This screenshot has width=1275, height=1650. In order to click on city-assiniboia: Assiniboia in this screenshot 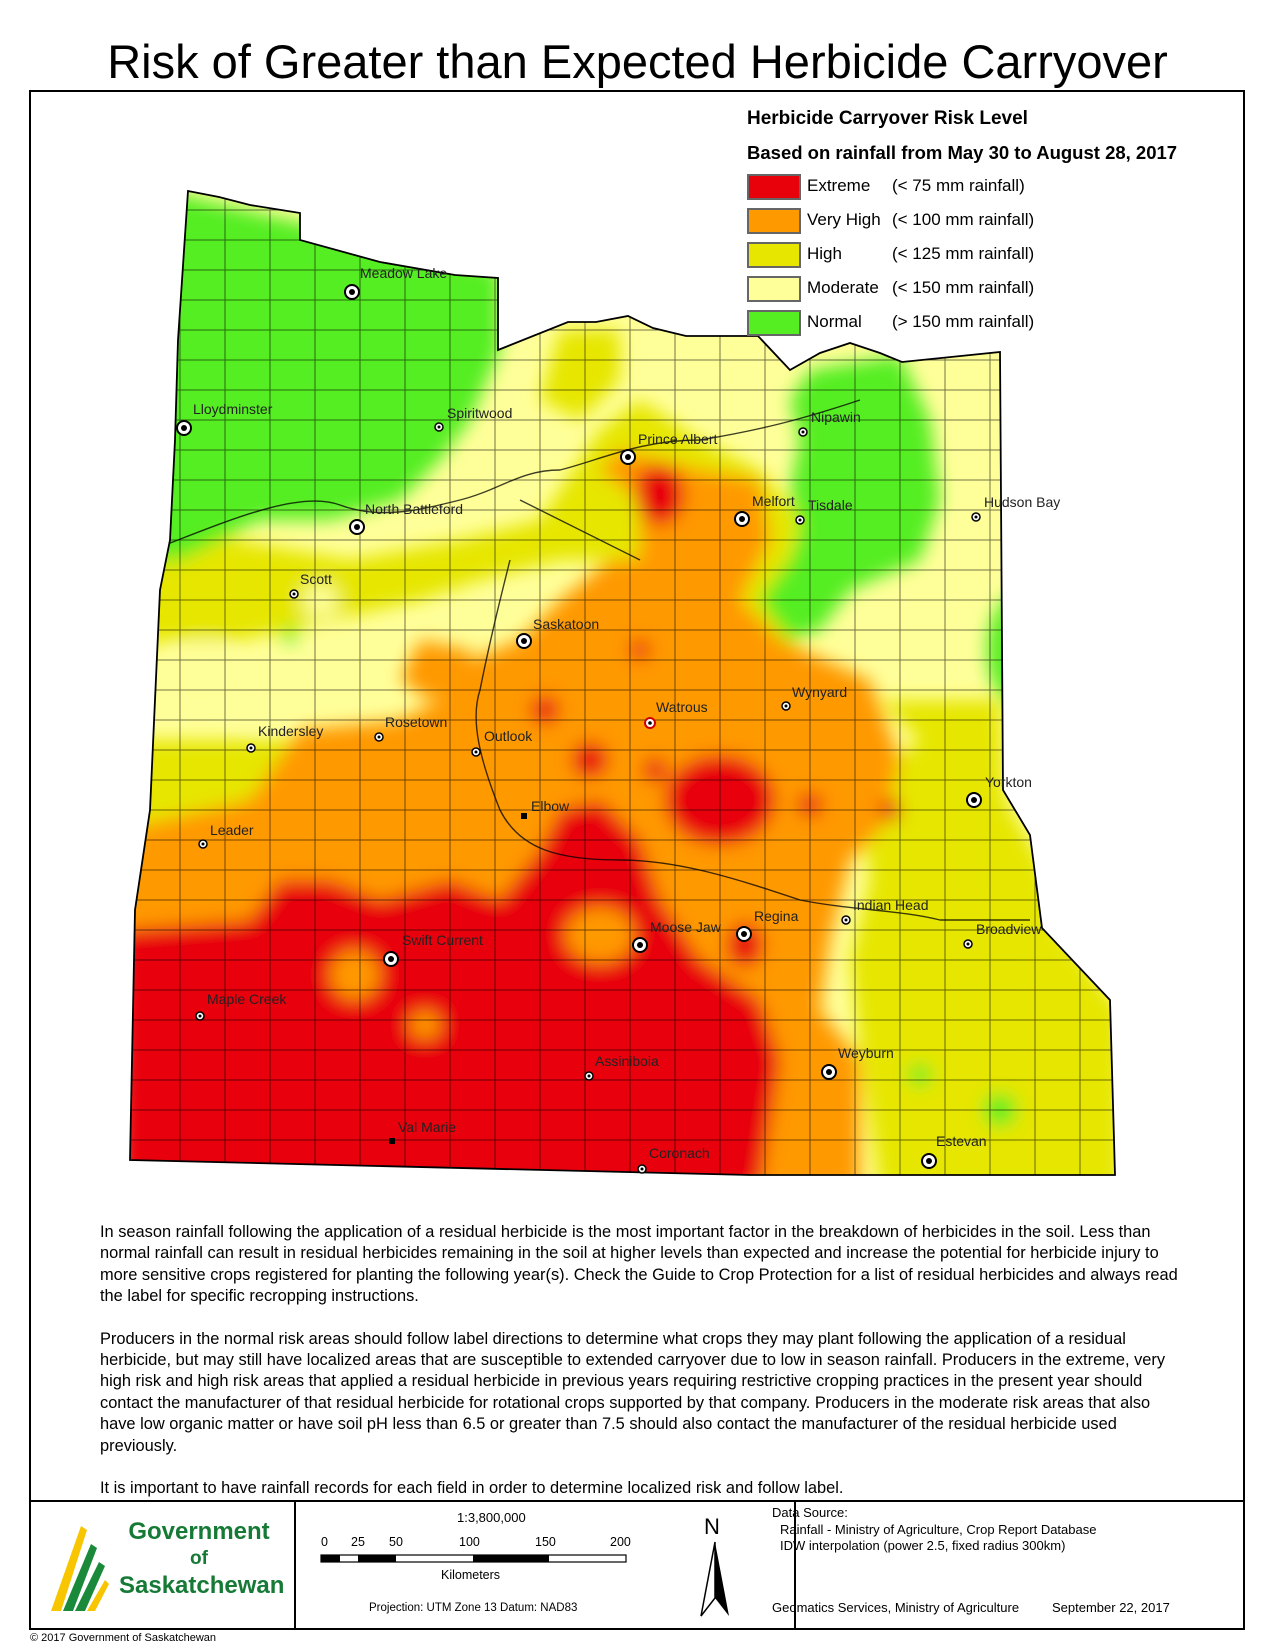, I will do `click(621, 1067)`.